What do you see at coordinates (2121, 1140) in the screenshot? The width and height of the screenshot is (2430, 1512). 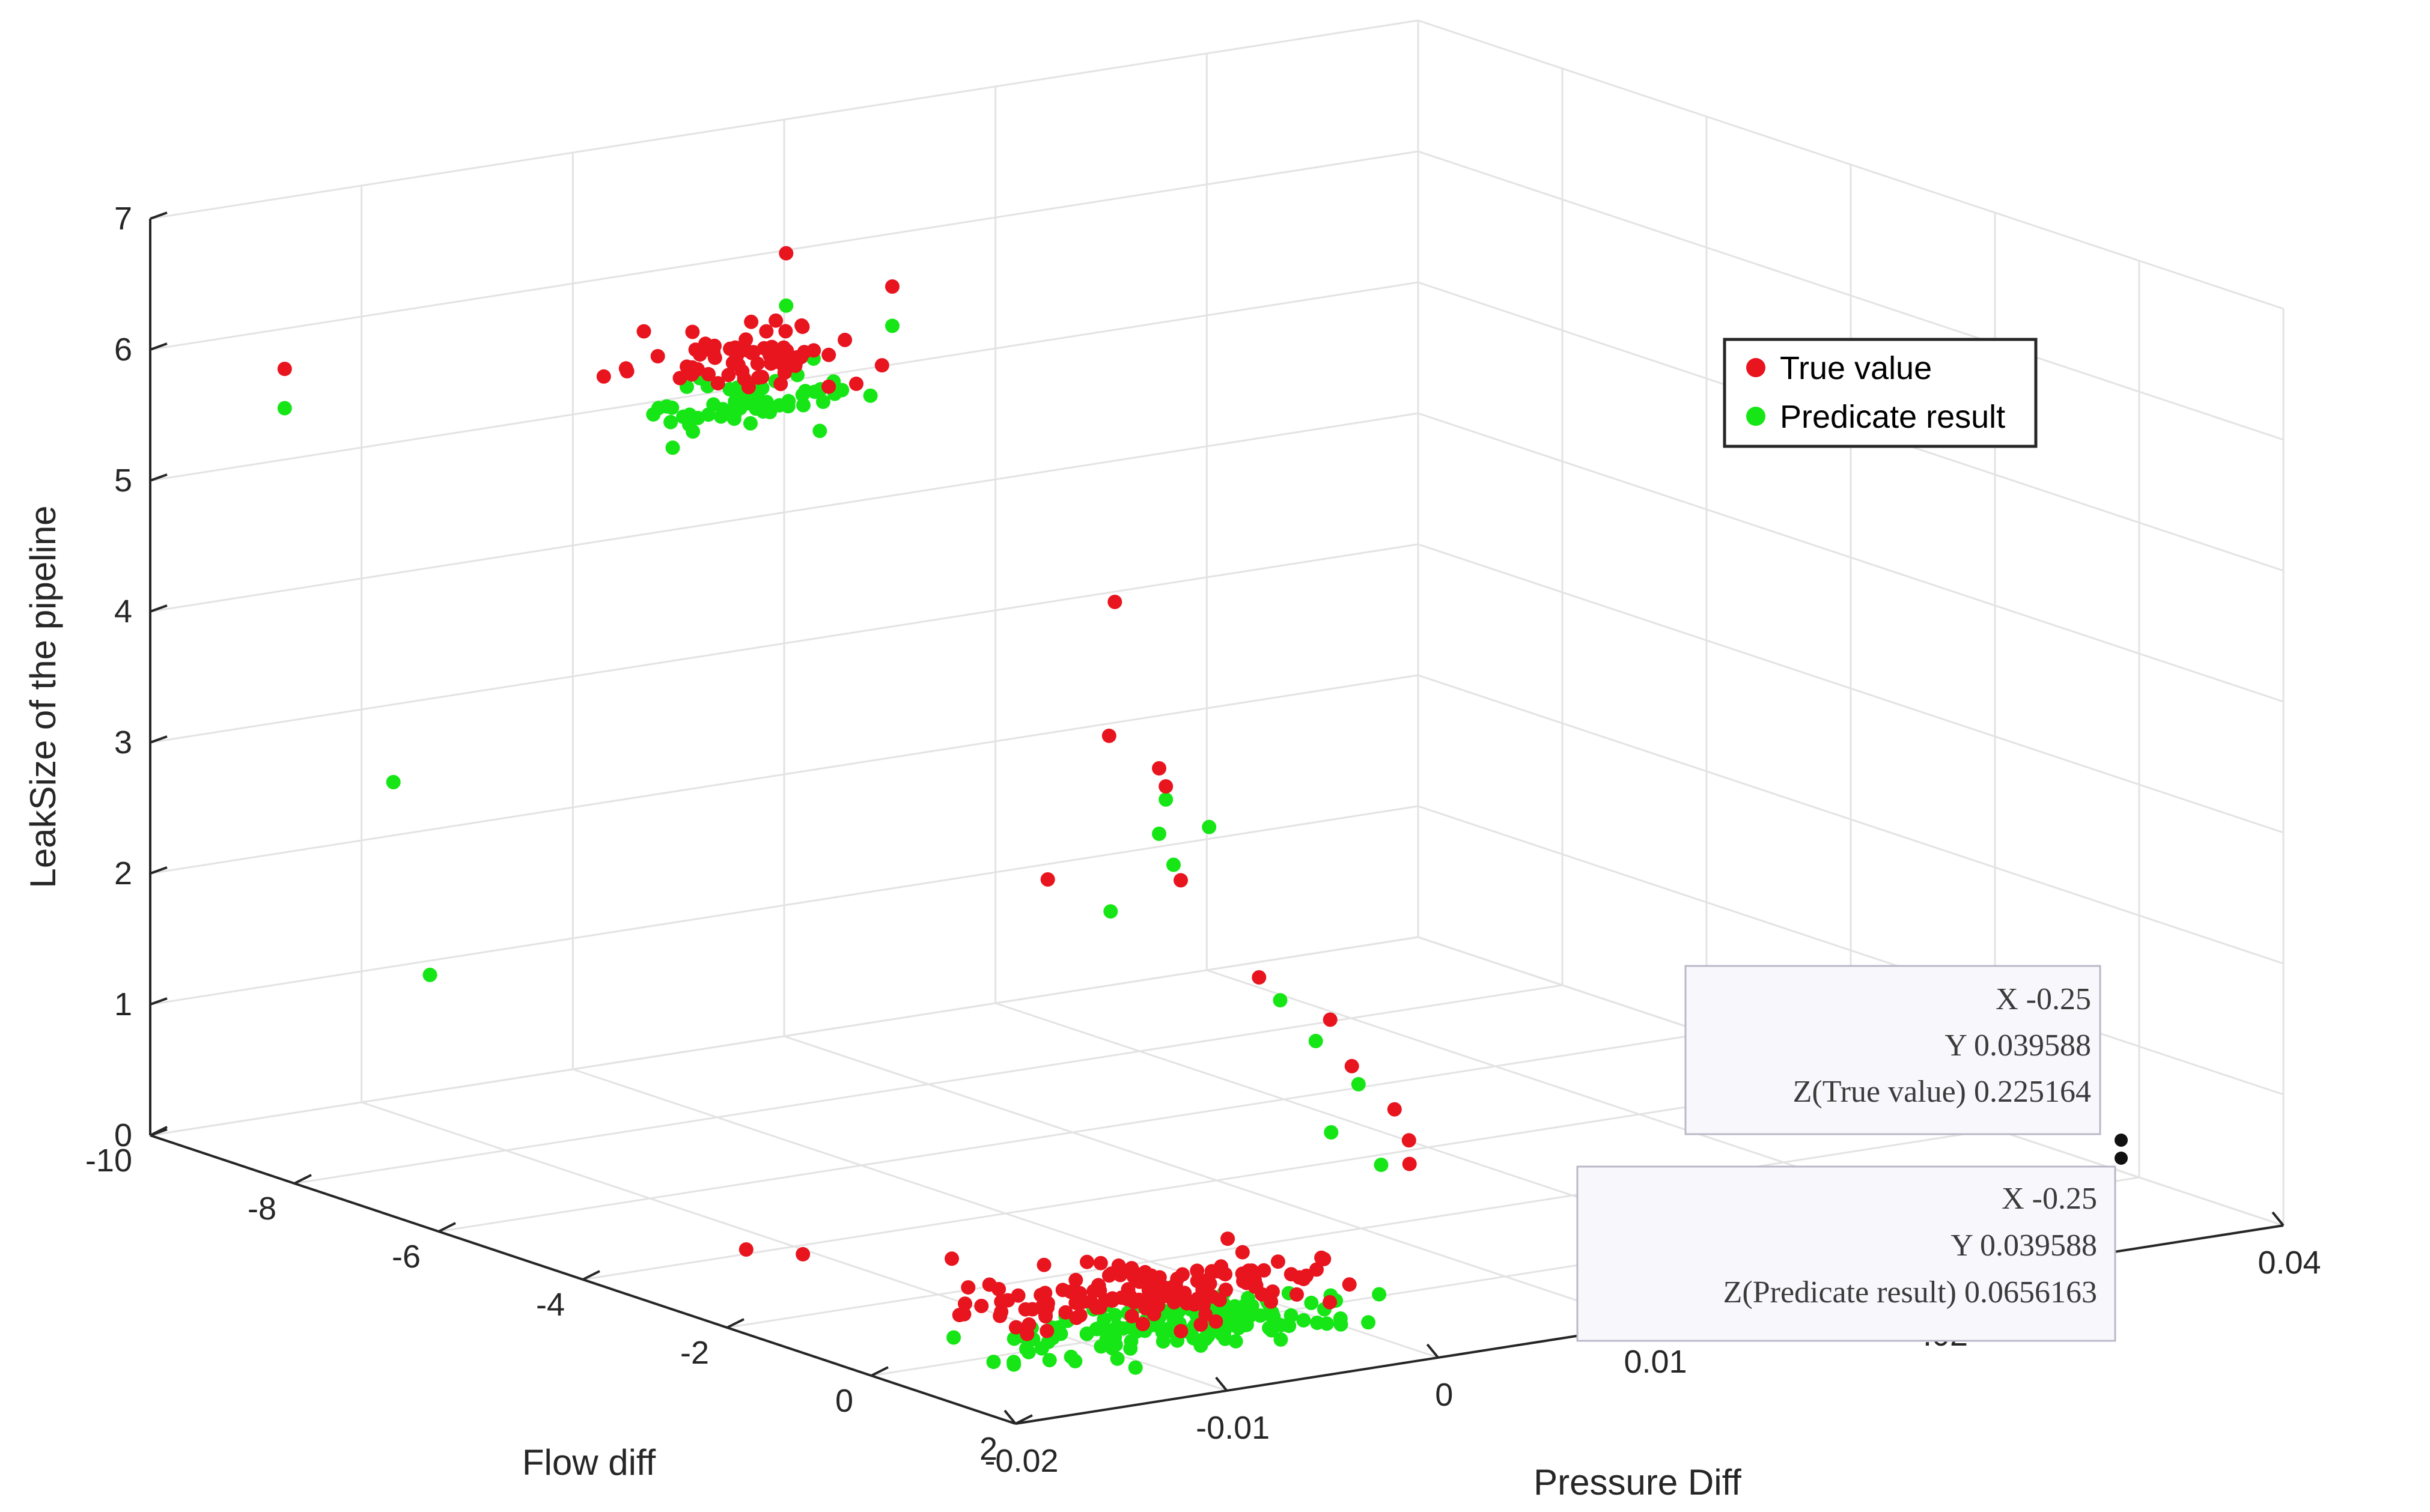 I see `datatip-anchor-true-value` at bounding box center [2121, 1140].